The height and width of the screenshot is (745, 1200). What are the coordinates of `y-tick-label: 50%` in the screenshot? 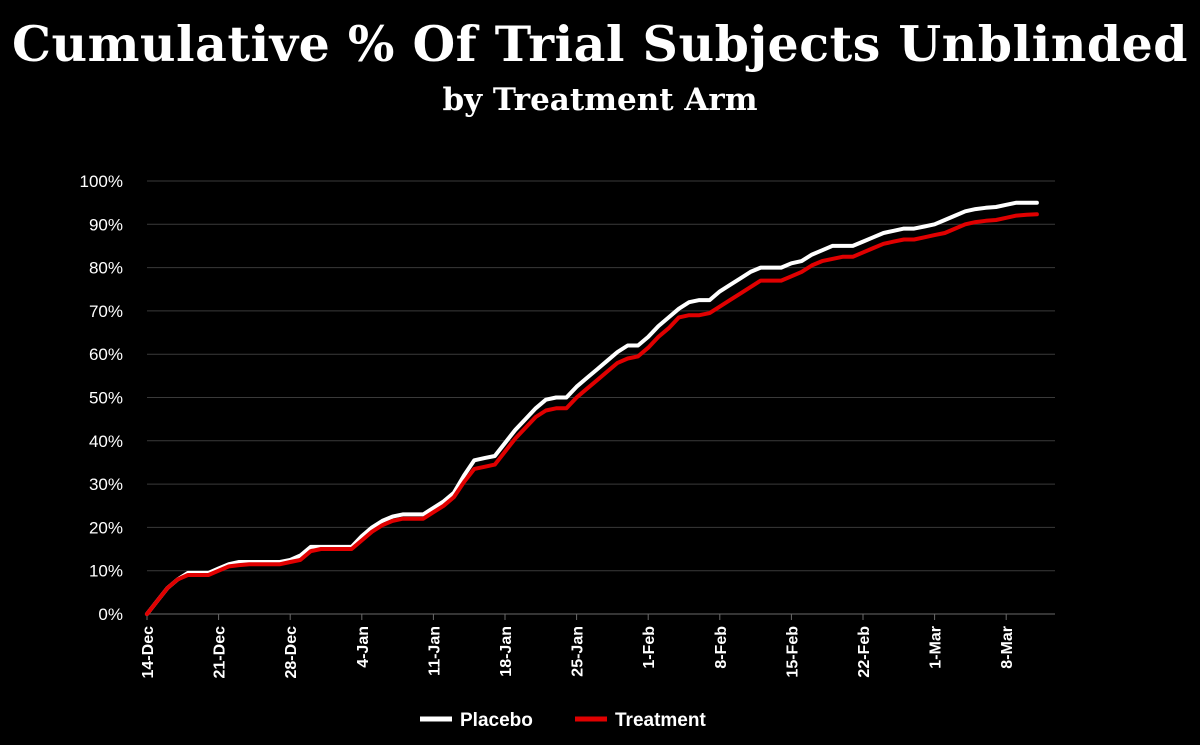 It's located at (106, 398).